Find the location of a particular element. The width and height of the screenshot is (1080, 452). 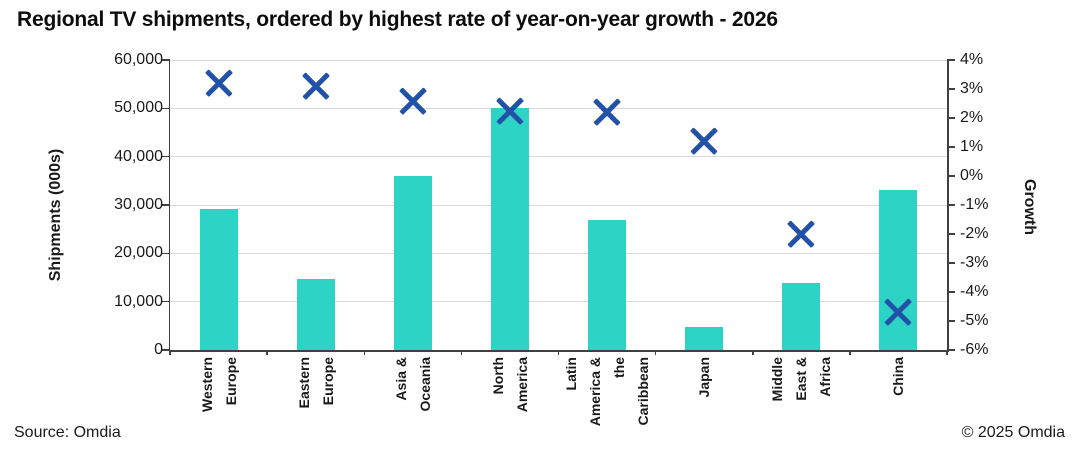

category-label: Japan is located at coordinates (704, 377).